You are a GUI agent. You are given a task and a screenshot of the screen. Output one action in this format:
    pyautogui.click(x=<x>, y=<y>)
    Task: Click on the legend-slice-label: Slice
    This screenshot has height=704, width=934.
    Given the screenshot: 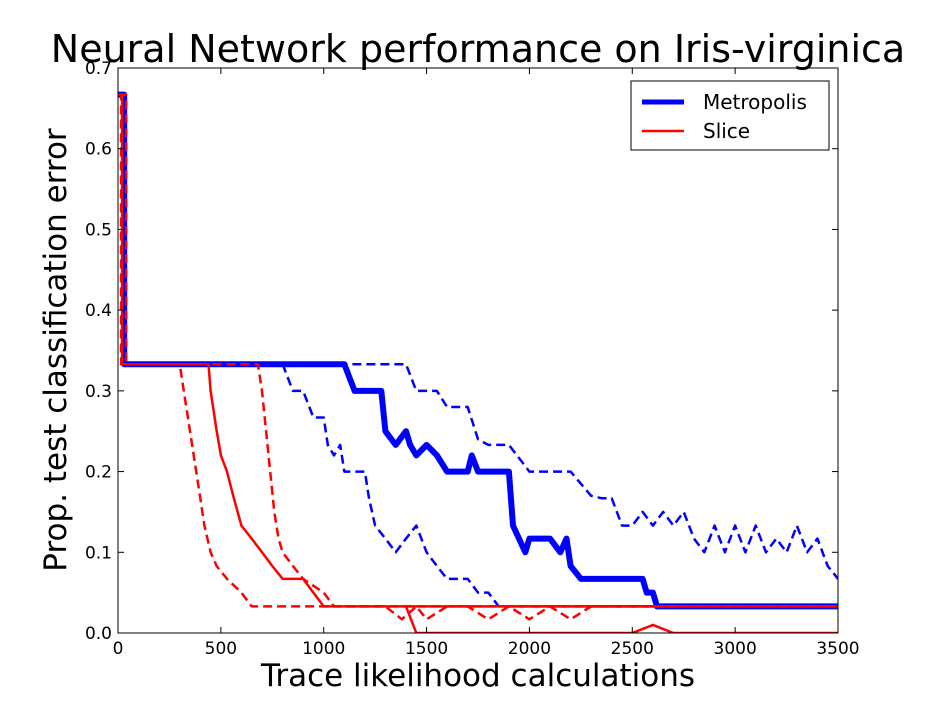 What is the action you would take?
    pyautogui.click(x=726, y=131)
    